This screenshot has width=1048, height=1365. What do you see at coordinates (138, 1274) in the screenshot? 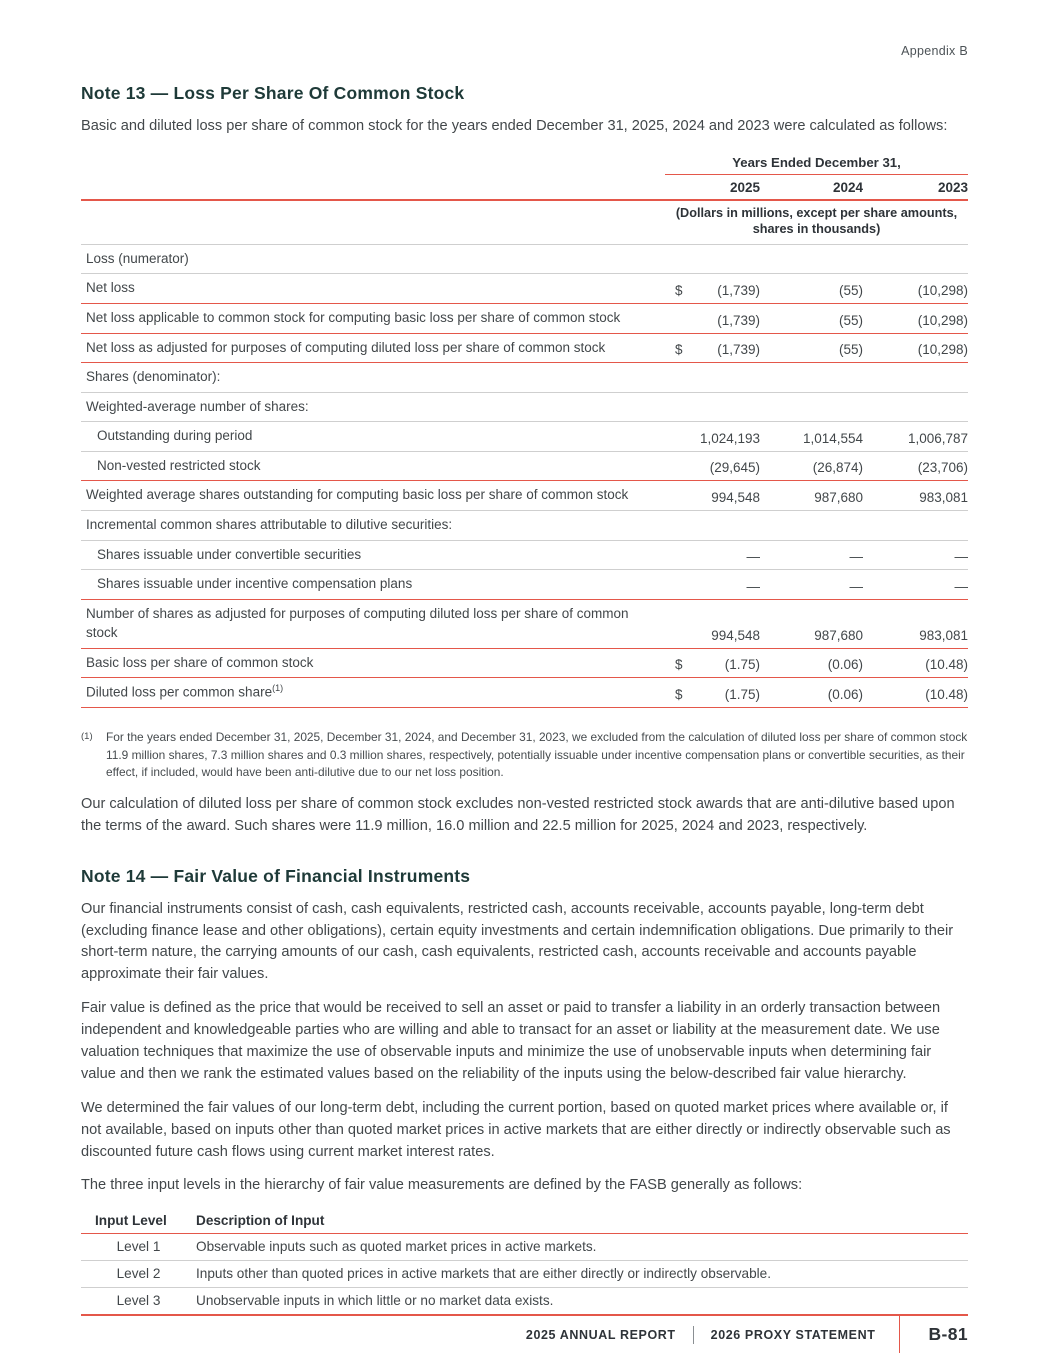
I see `input-level-cell: Level 2` at bounding box center [138, 1274].